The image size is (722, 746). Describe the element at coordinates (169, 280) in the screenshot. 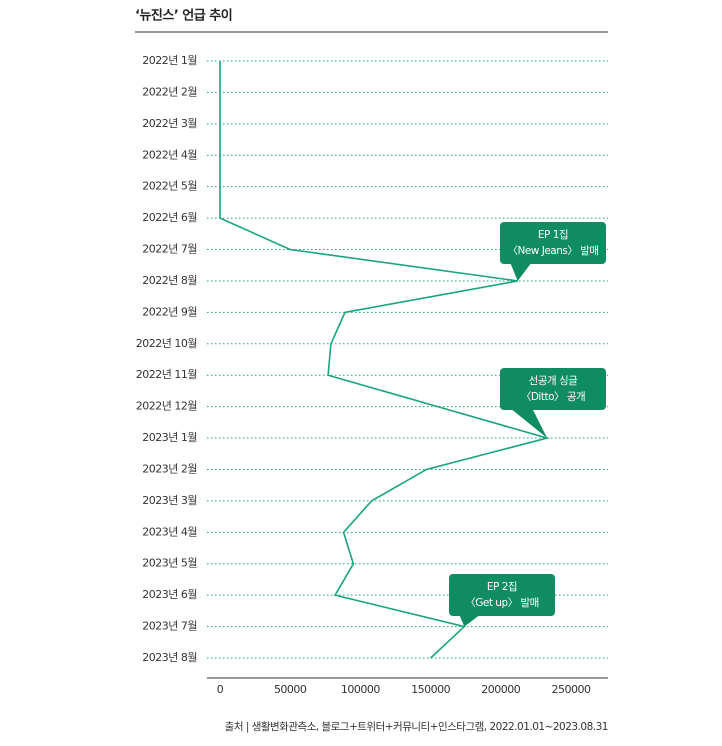

I see `y-tick-label: 2022년 8월` at that location.